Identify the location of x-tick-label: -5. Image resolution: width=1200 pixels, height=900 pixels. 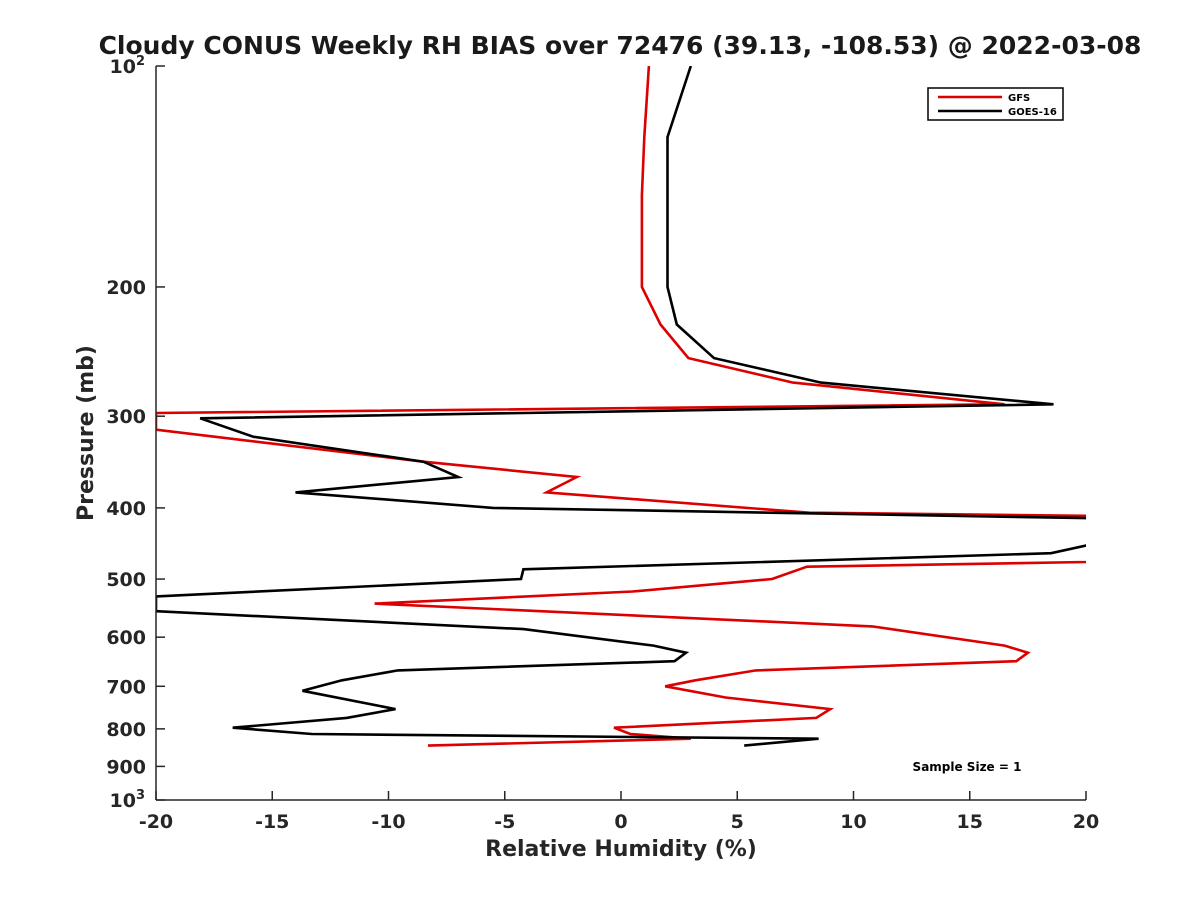
(504, 822).